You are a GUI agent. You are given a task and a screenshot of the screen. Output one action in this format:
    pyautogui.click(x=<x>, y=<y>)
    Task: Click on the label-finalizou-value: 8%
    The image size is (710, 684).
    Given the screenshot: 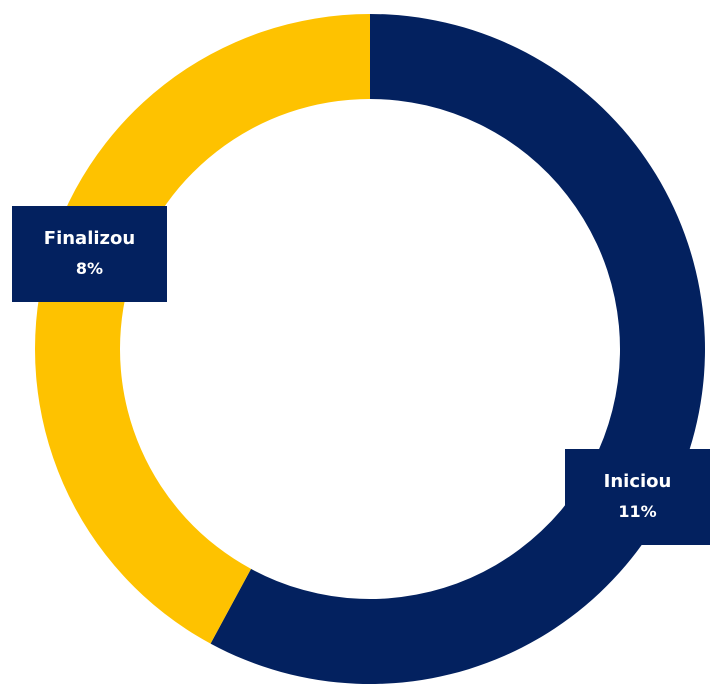 What is the action you would take?
    pyautogui.click(x=89, y=268)
    